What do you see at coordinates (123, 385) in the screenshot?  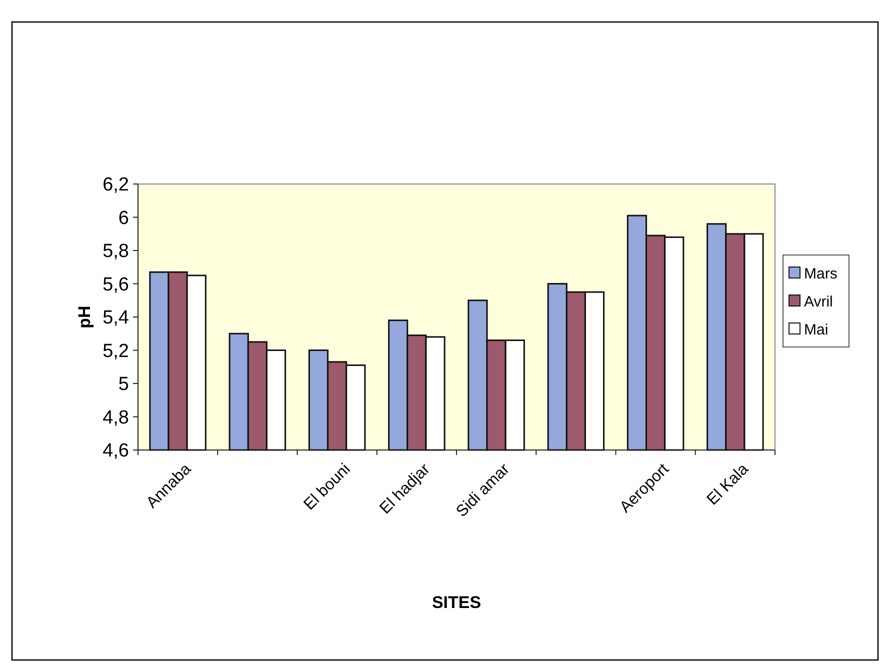 I see `y-tick-label: 5` at bounding box center [123, 385].